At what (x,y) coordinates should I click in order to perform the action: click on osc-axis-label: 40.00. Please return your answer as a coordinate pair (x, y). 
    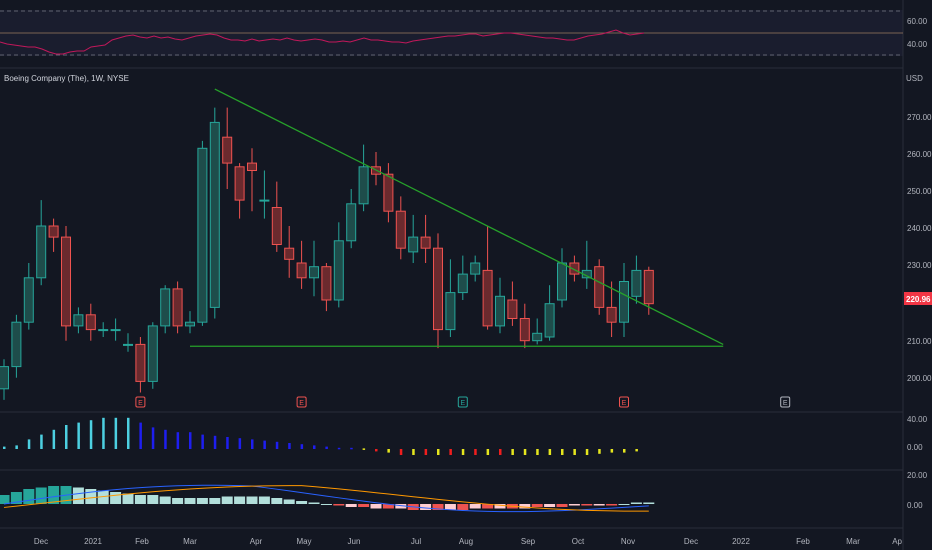
    Looking at the image, I should click on (917, 419).